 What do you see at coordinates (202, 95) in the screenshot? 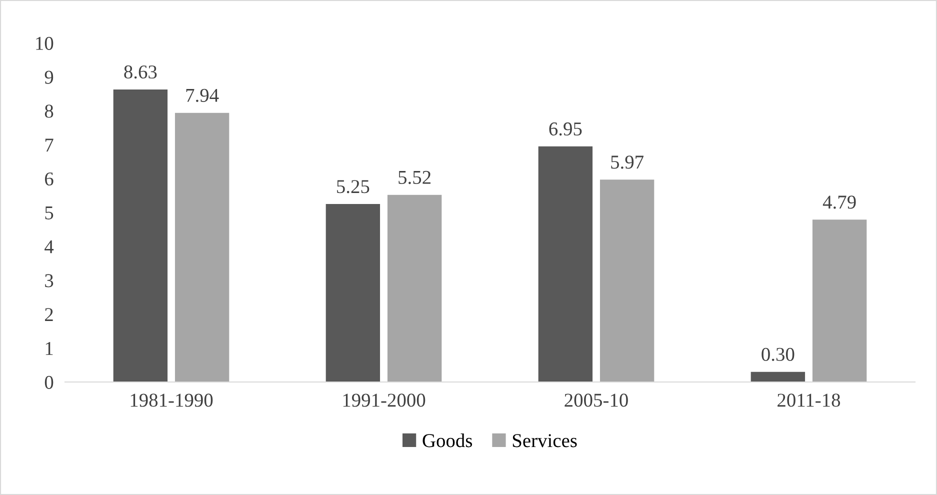
I see `data-label: 7.94` at bounding box center [202, 95].